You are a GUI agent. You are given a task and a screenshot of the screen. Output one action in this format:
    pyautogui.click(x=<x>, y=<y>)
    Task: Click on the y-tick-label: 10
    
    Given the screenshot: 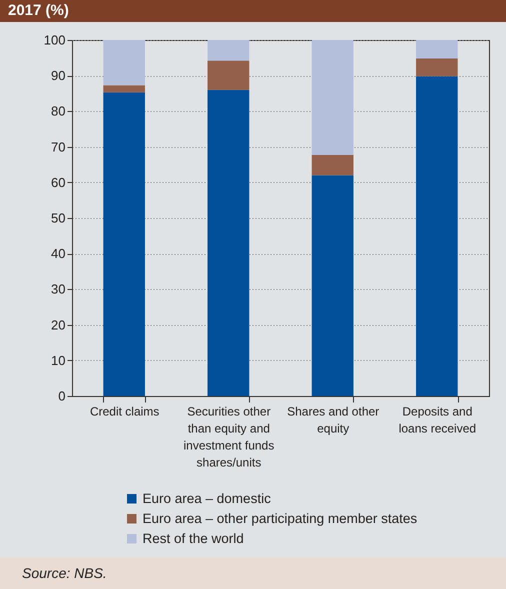 What is the action you would take?
    pyautogui.click(x=58, y=360)
    